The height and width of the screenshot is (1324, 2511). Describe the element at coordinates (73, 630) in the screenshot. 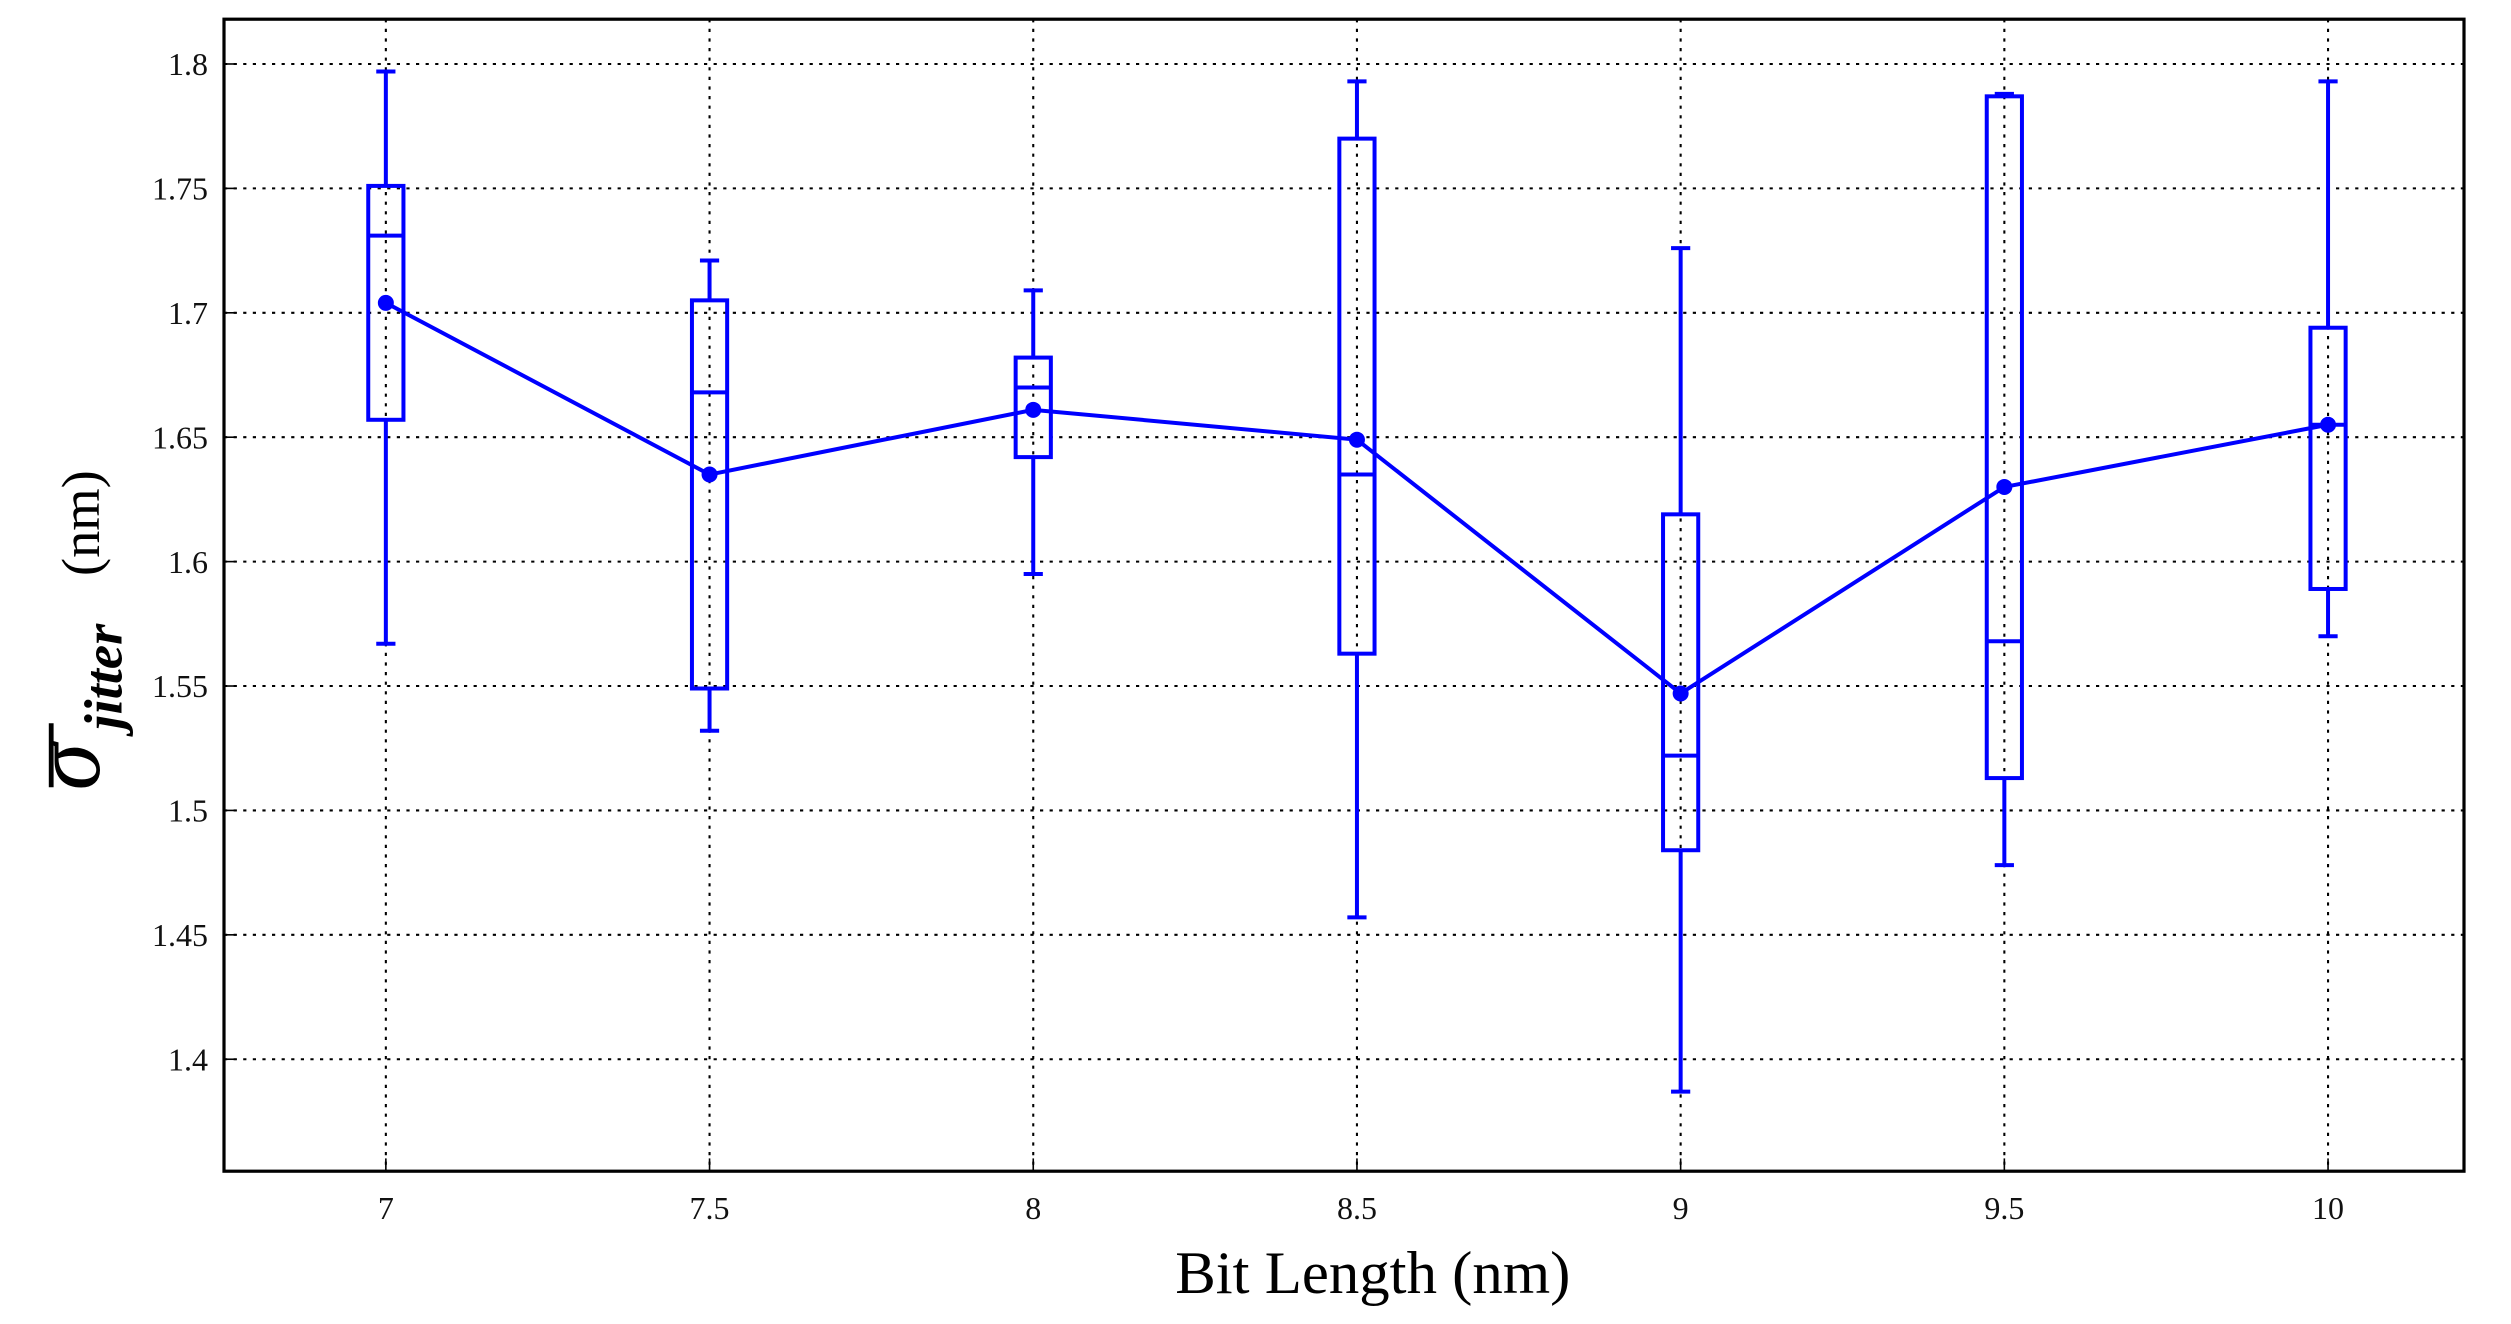

I see `y-axis-label: σ jitter (nm)` at that location.